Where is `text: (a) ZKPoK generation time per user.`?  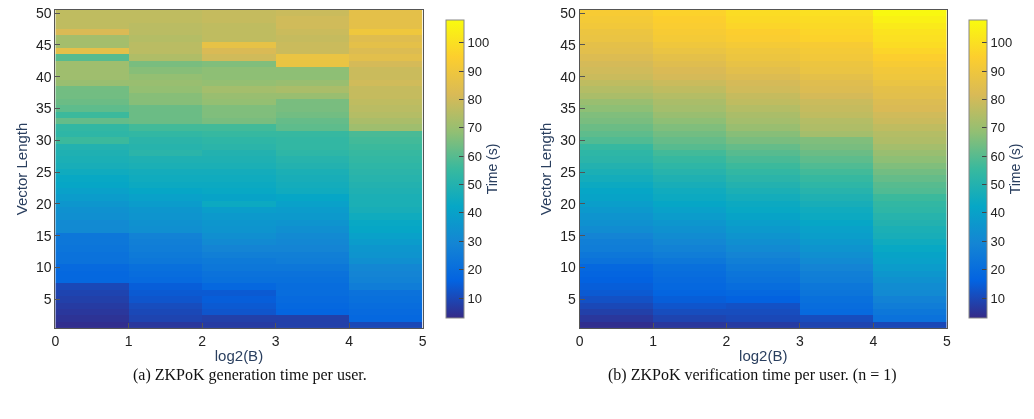
text: (a) ZKPoK generation time per user. is located at coordinates (250, 375).